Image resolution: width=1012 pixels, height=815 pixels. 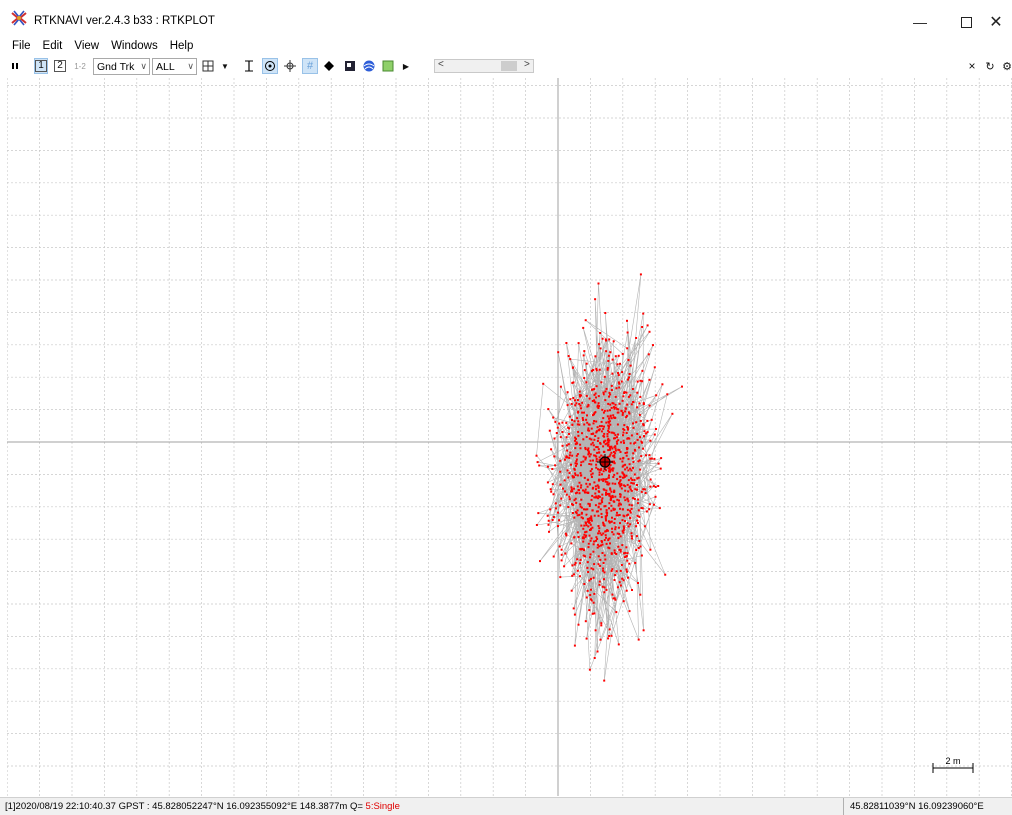 What do you see at coordinates (1007, 66) in the screenshot?
I see `settings-gear-icon: ⚙` at bounding box center [1007, 66].